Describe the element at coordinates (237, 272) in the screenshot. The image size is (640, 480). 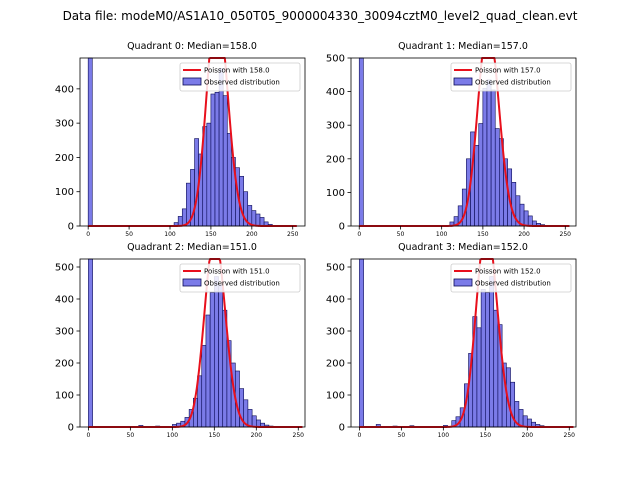
I see `legend-poisson-label: Poisson with 151.0` at that location.